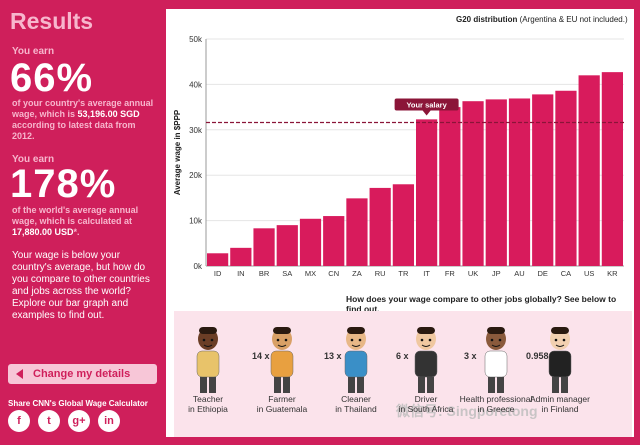  Describe the element at coordinates (380, 273) in the screenshot. I see `x-tick-label: RU` at that location.